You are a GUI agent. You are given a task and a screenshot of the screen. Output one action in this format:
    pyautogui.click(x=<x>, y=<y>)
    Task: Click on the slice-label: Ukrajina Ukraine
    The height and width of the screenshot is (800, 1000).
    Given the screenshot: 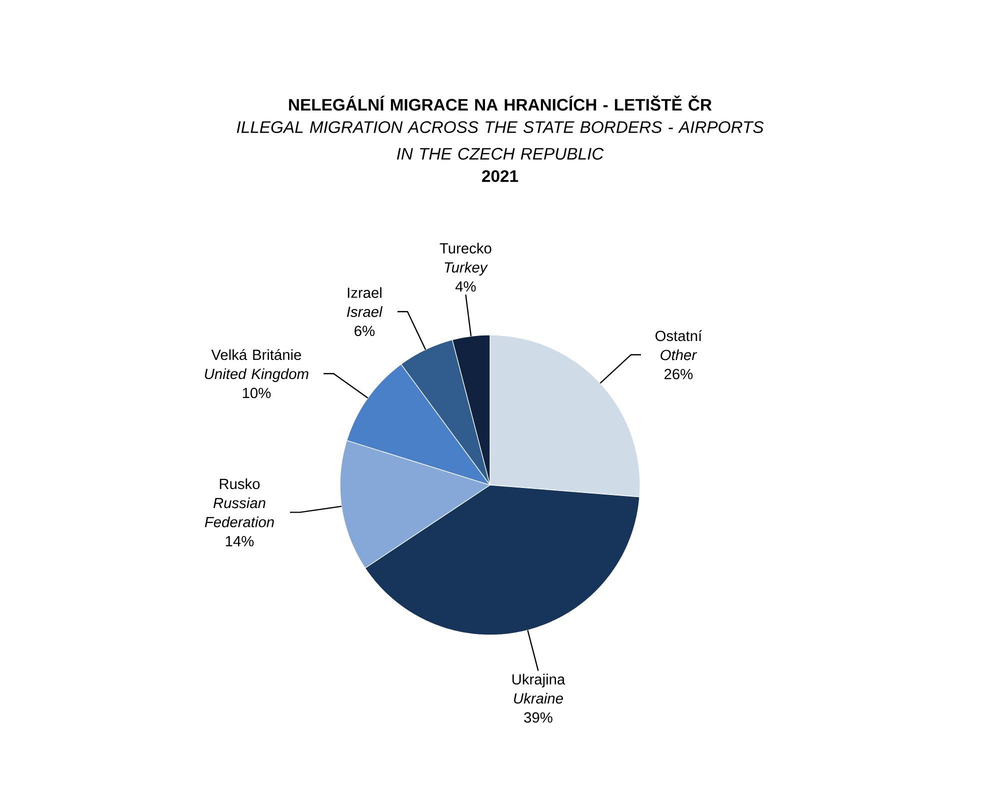 What is the action you would take?
    pyautogui.click(x=539, y=689)
    